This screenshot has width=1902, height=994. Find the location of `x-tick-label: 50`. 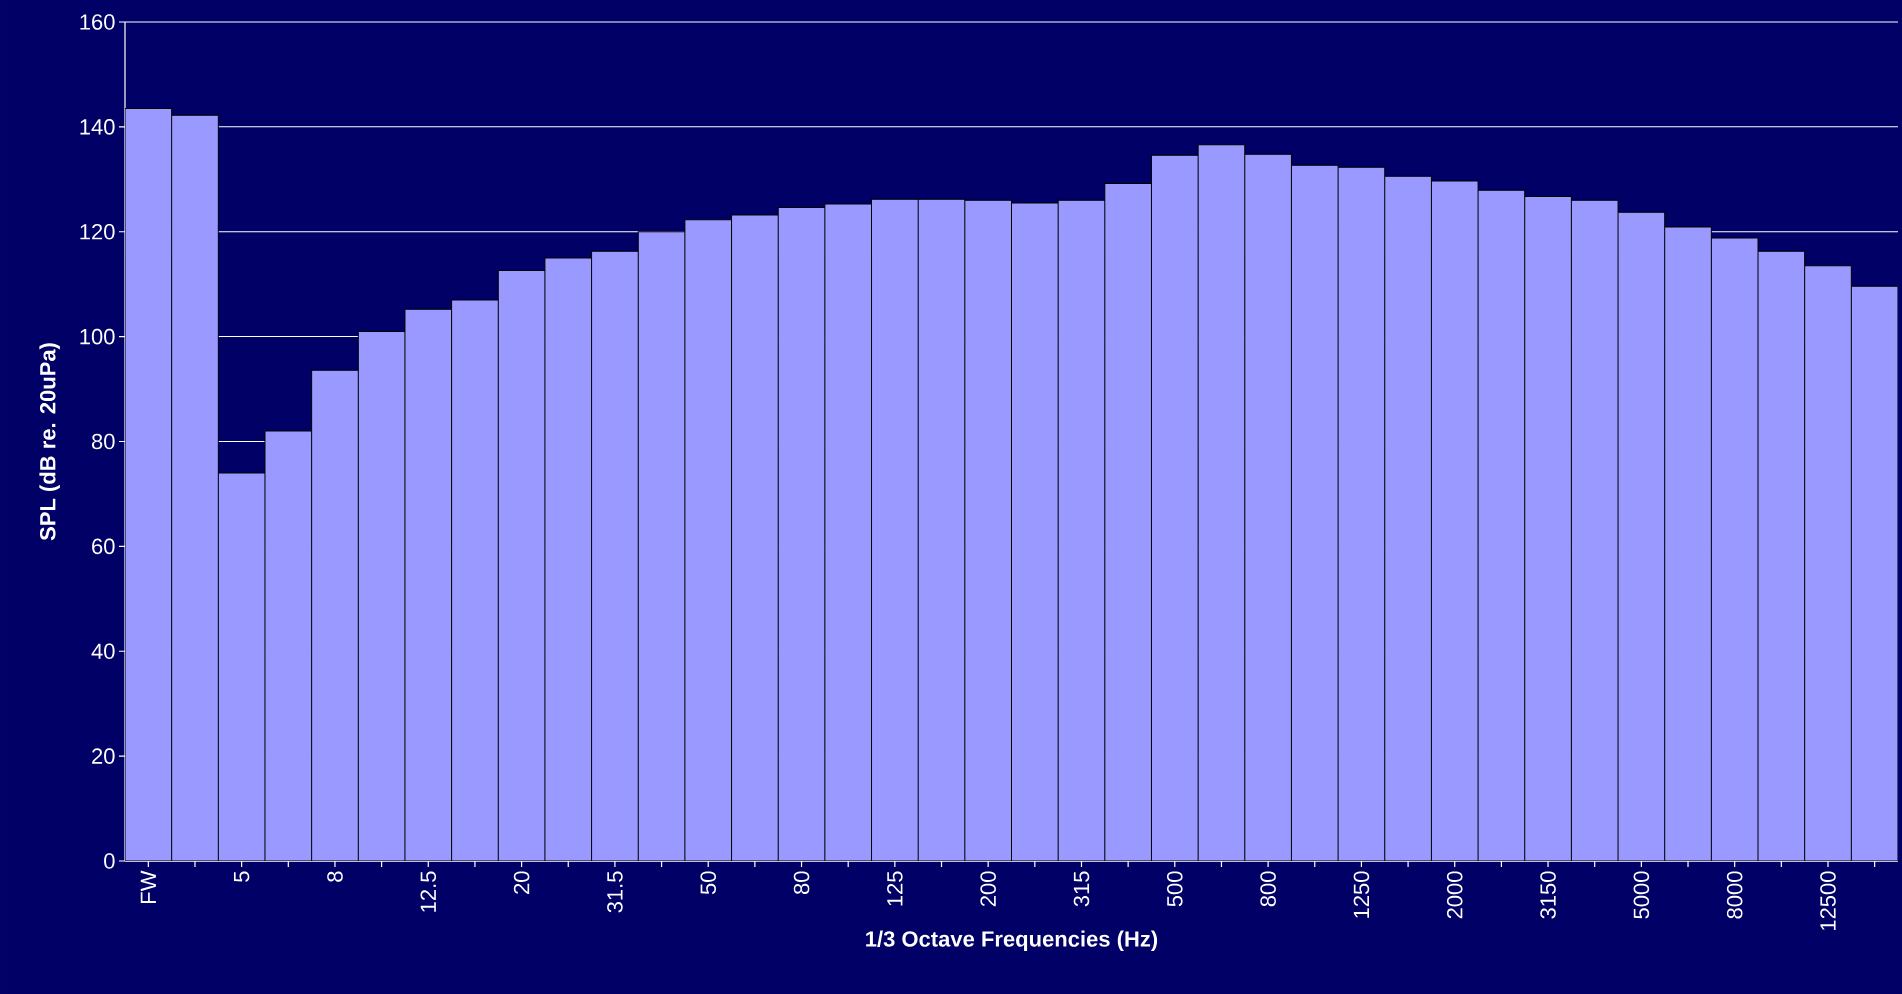

x-tick-label: 50 is located at coordinates (708, 883).